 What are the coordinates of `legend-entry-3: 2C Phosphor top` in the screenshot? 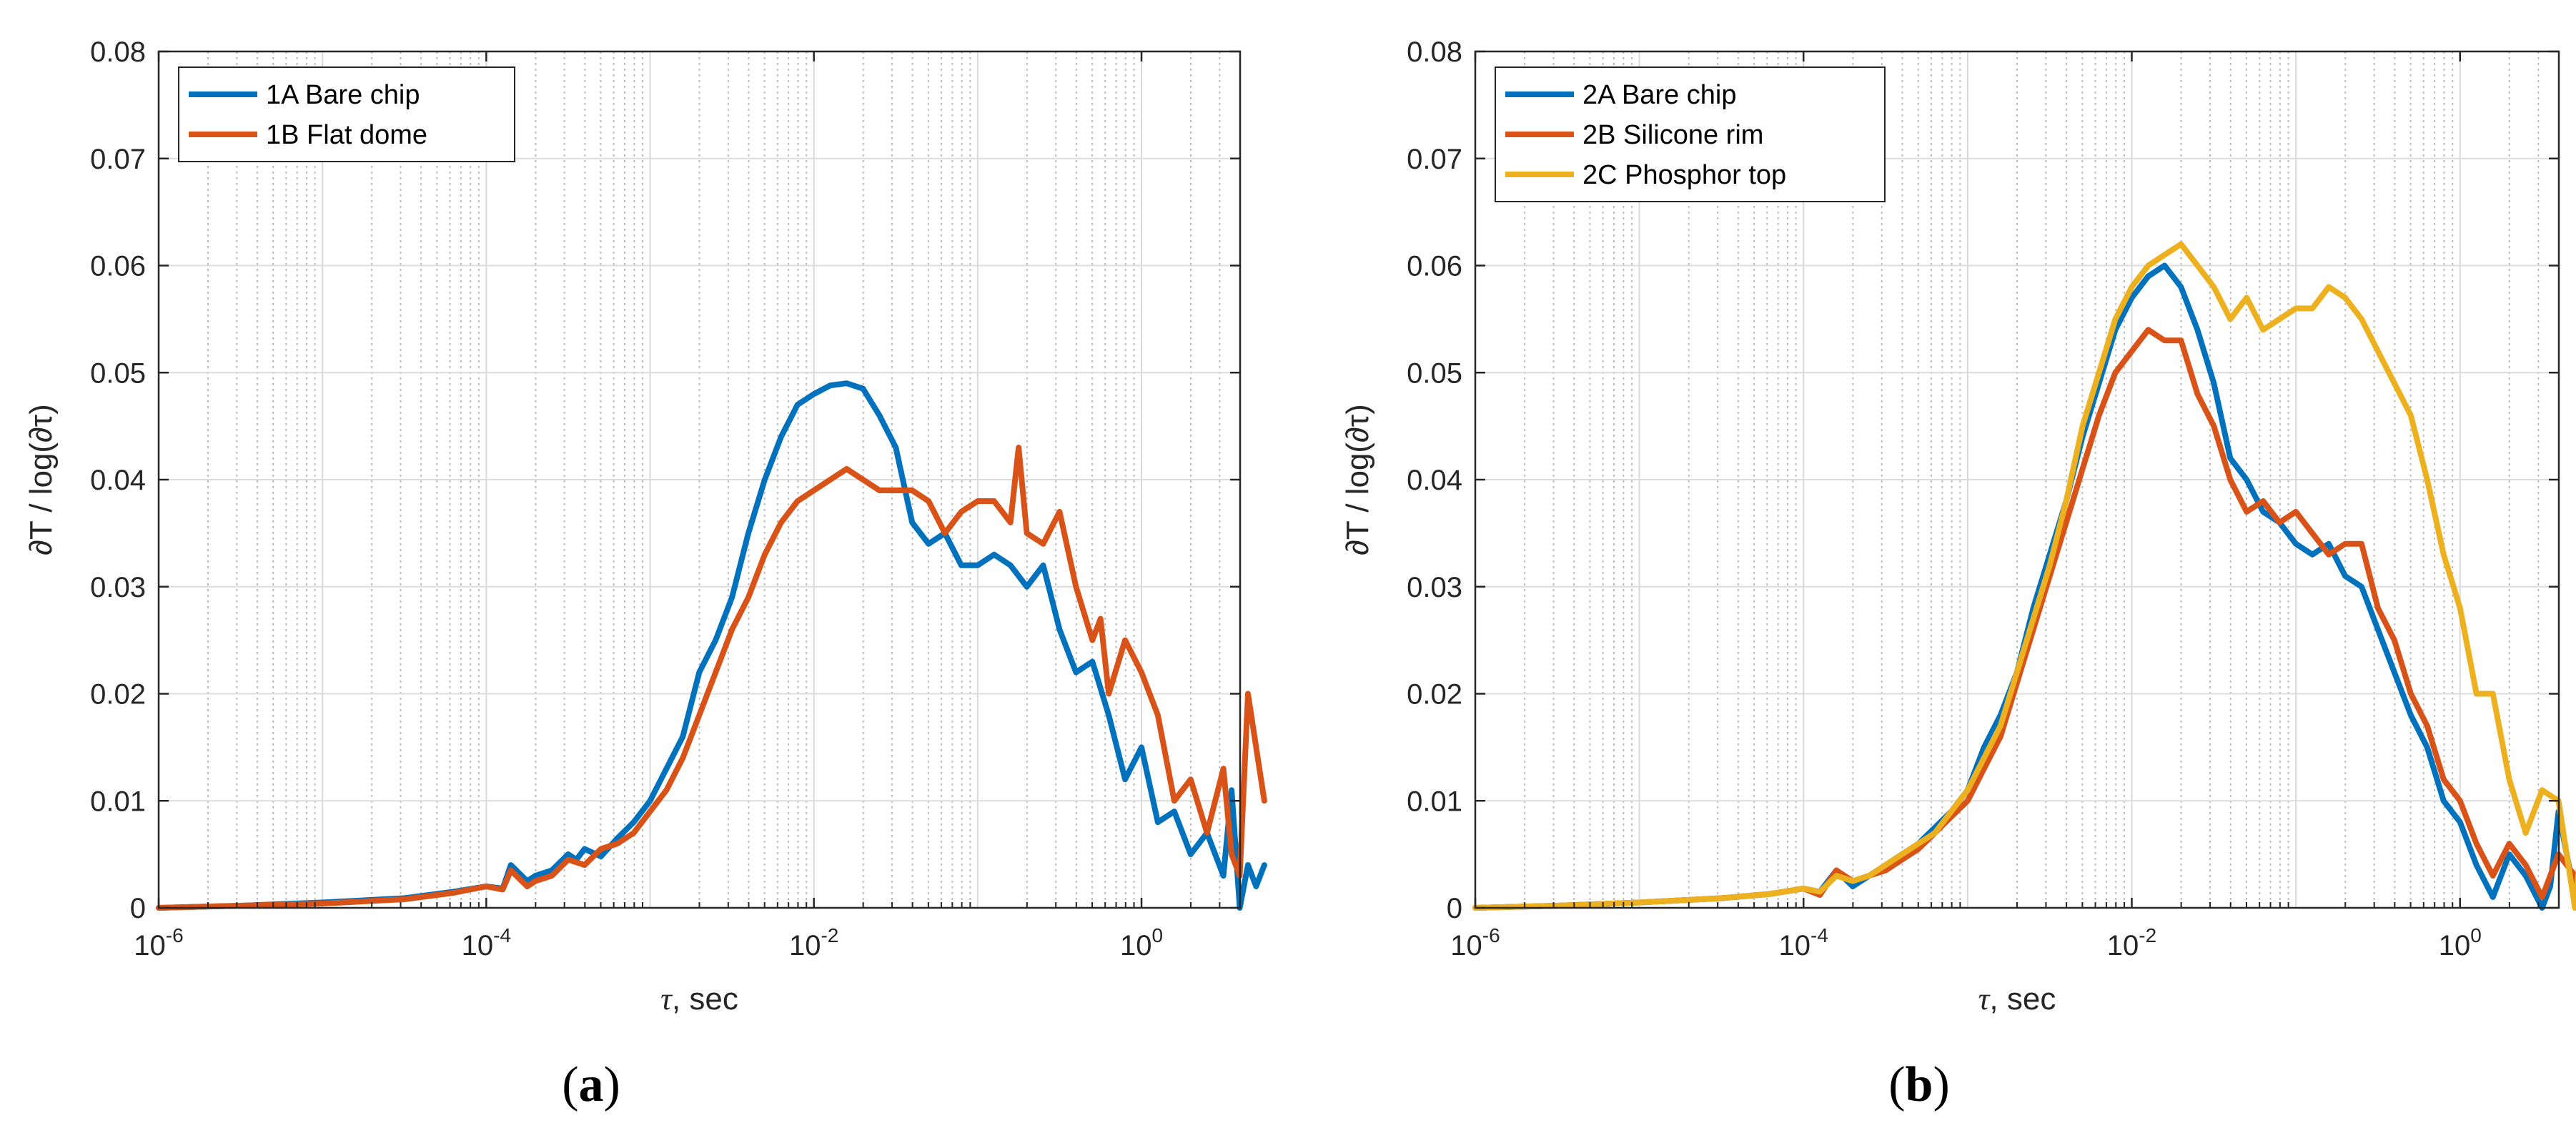 It's located at (1684, 175).